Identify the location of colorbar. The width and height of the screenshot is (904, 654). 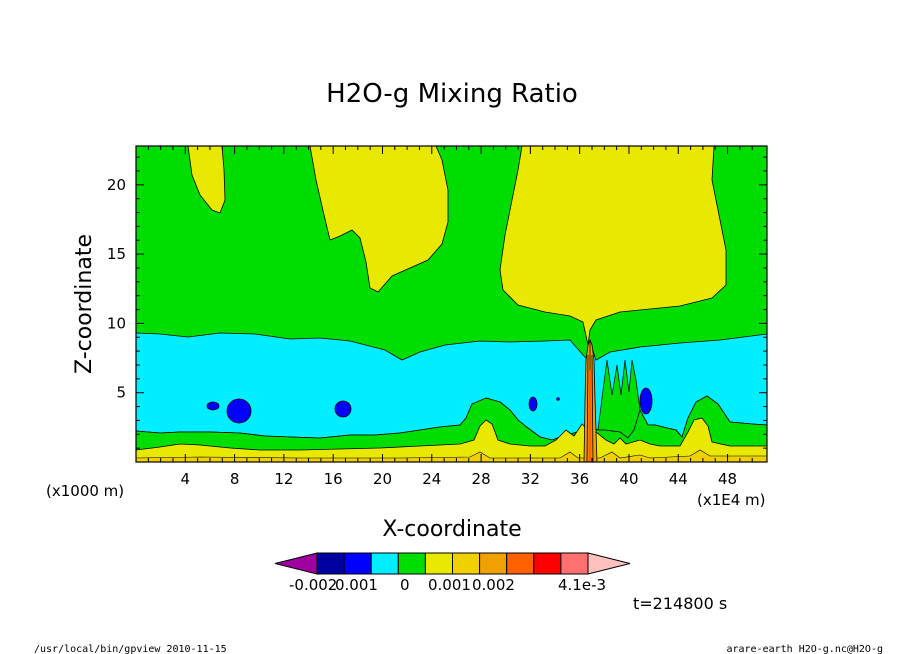
(452, 563).